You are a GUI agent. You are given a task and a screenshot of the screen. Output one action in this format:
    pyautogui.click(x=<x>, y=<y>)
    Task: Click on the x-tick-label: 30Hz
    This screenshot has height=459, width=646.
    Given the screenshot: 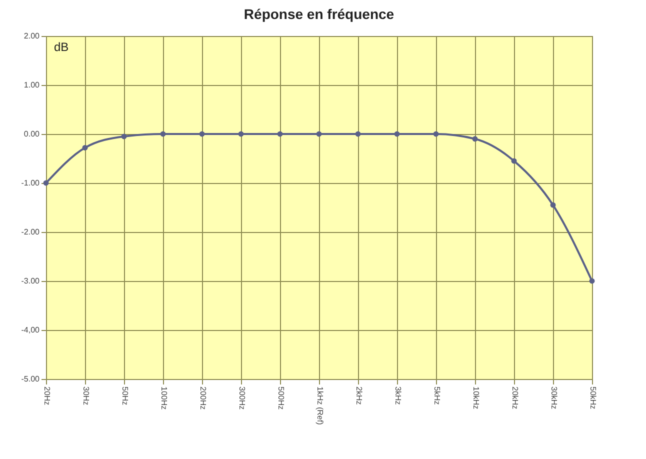 What is the action you would take?
    pyautogui.click(x=86, y=396)
    